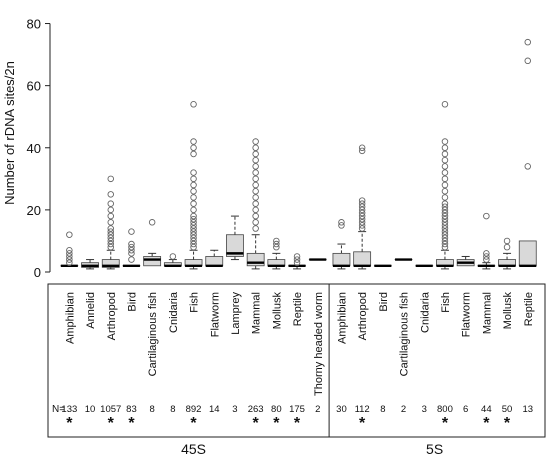 This screenshot has width=550, height=460. Describe the element at coordinates (90, 409) in the screenshot. I see `n-value: 10` at that location.